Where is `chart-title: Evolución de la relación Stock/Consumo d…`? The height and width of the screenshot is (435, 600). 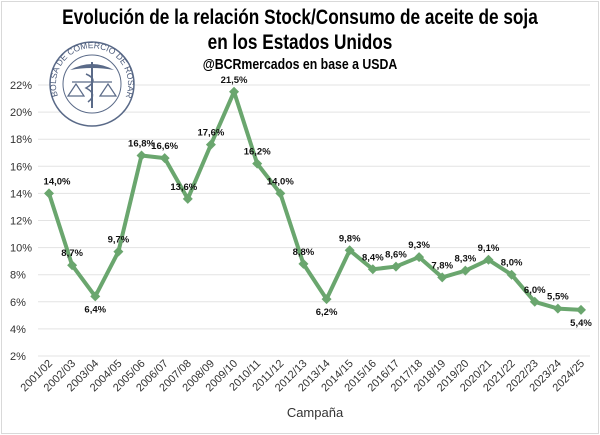 chart-title: Evolución de la relación Stock/Consumo d… is located at coordinates (300, 17).